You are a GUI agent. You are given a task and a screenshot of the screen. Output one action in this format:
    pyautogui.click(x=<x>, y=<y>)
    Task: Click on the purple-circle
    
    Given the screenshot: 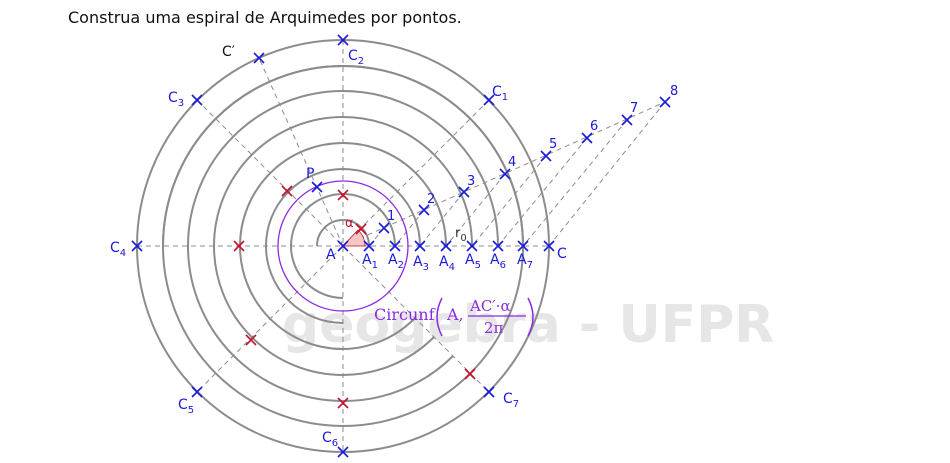 What is the action you would take?
    pyautogui.click(x=343, y=246)
    